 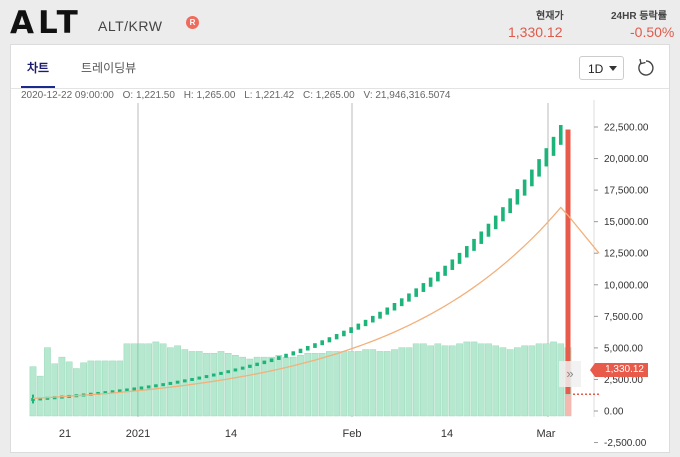 I want to click on y-tick-label: 12,500.00, so click(x=626, y=254).